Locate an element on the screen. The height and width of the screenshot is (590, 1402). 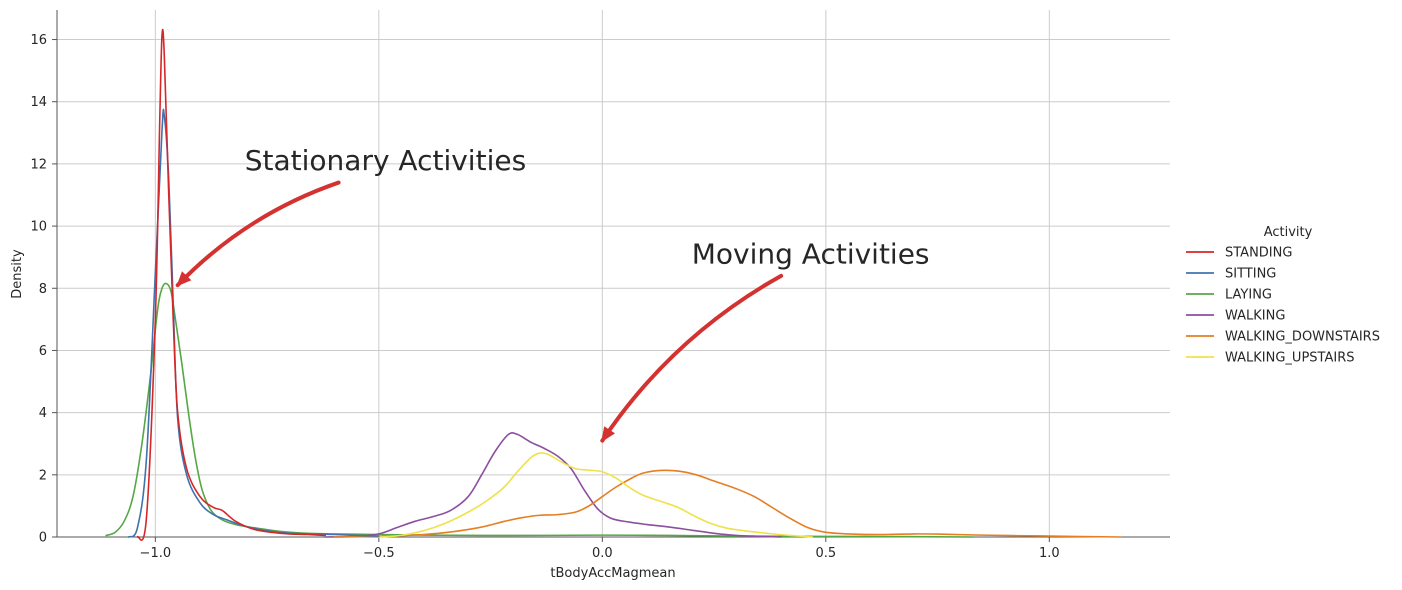
x-tick-label: 0.5 is located at coordinates (825, 553).